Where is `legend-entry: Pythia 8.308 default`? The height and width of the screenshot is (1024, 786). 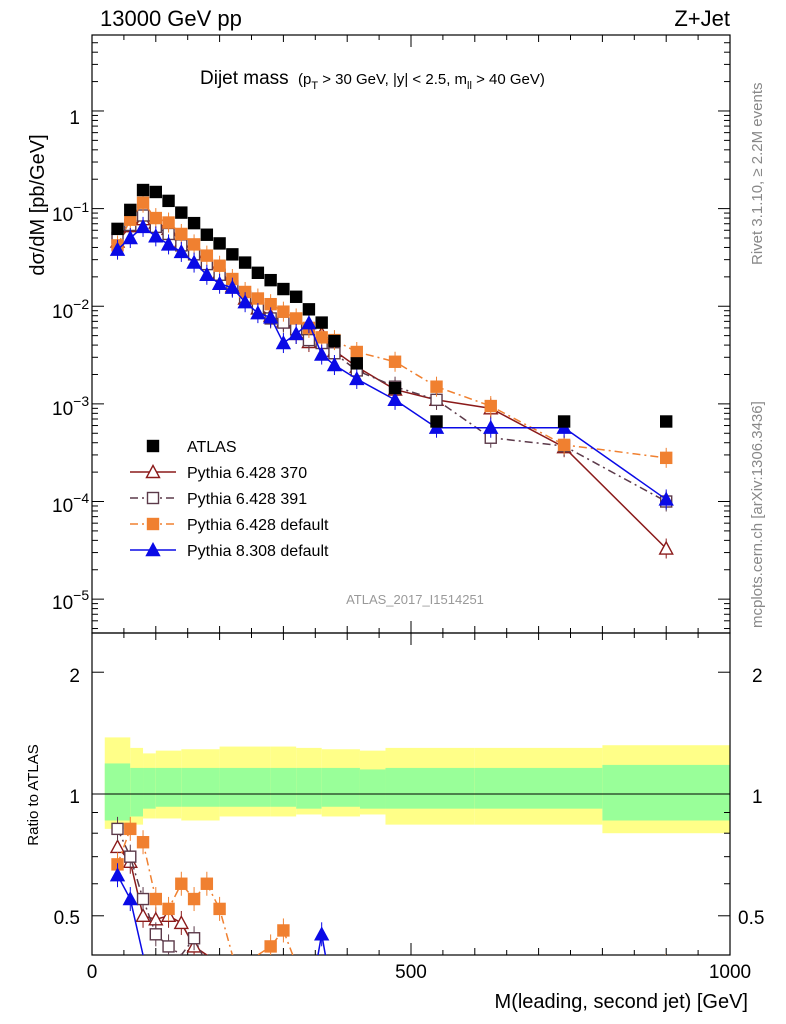 legend-entry: Pythia 8.308 default is located at coordinates (229, 551).